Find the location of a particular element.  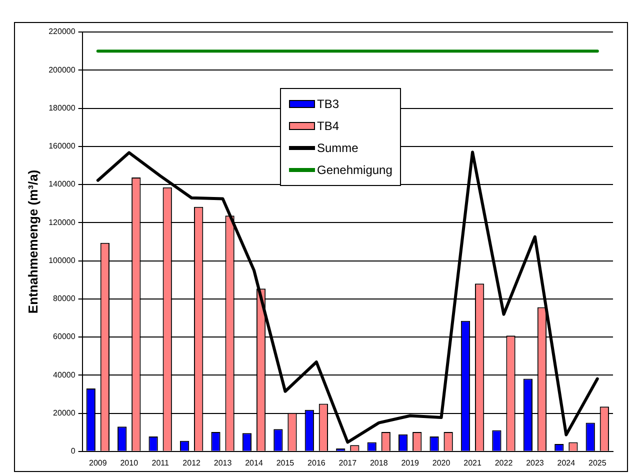

x-tick-label: 2022 is located at coordinates (504, 463).